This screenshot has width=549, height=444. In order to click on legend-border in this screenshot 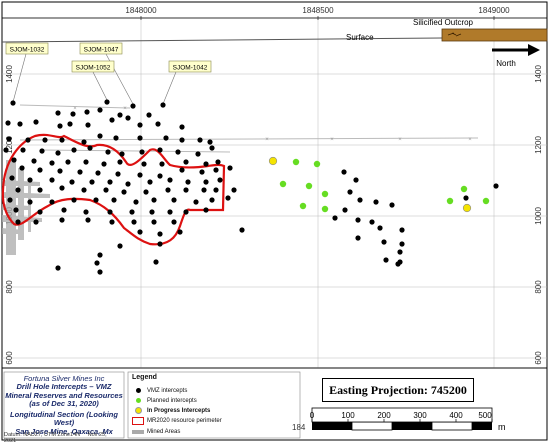, I will do `click(214, 405)`.